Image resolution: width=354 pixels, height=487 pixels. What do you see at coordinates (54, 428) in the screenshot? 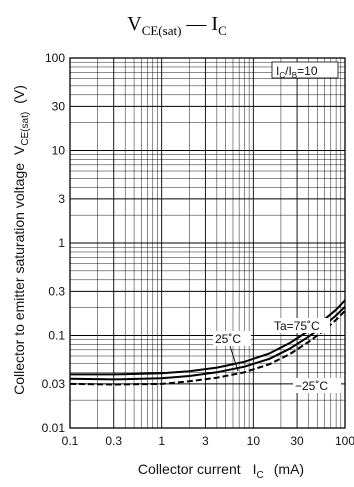
I see `y-tick-label: 0.01` at bounding box center [54, 428].